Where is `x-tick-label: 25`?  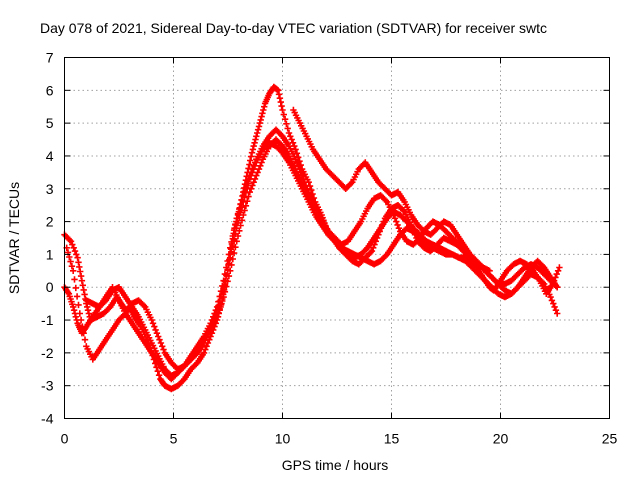
x-tick-label: 25 is located at coordinates (610, 439).